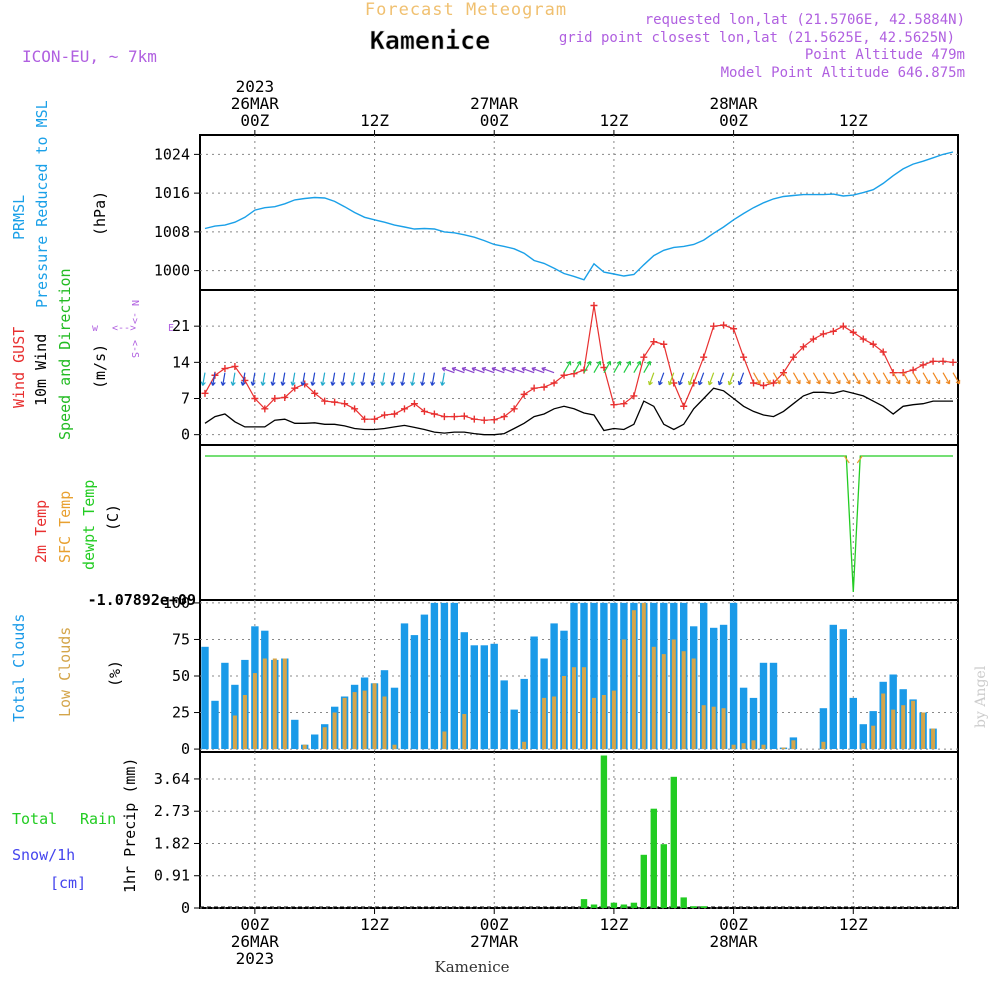  What do you see at coordinates (853, 924) in the screenshot?
I see `bottom-time-label: 12Z` at bounding box center [853, 924].